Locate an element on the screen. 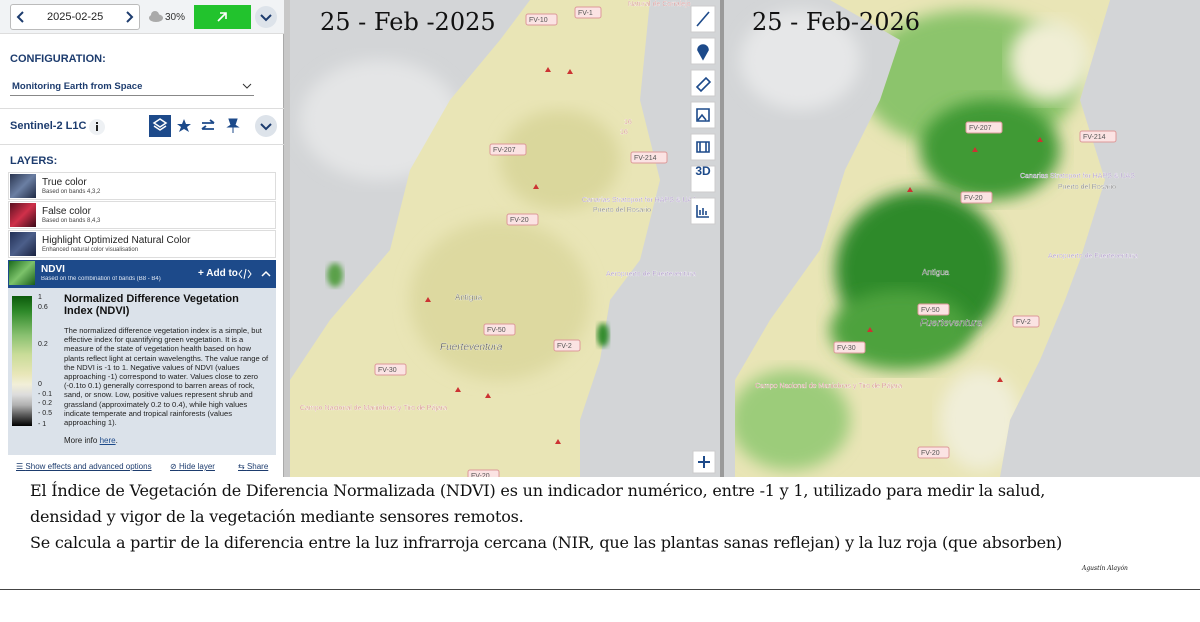  road-label: FV-1 is located at coordinates (585, 13).